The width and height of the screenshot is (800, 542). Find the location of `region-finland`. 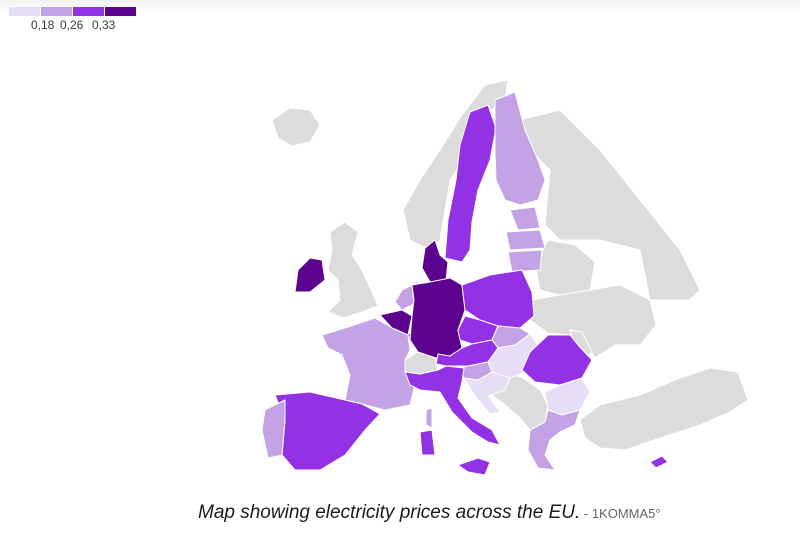

region-finland is located at coordinates (520, 148).